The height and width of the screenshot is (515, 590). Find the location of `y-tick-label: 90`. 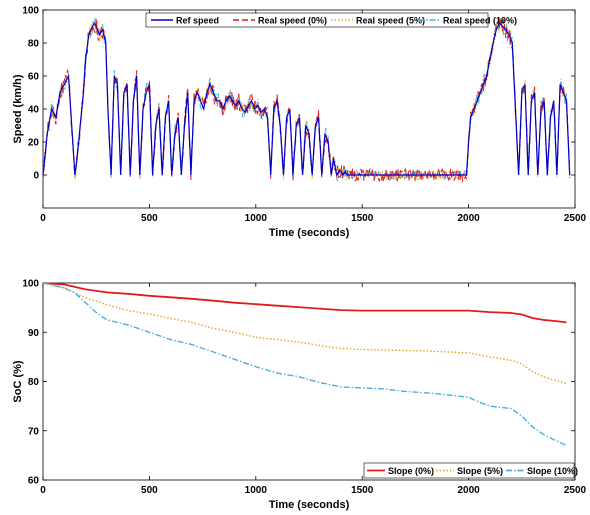

y-tick-label: 90 is located at coordinates (34, 333).